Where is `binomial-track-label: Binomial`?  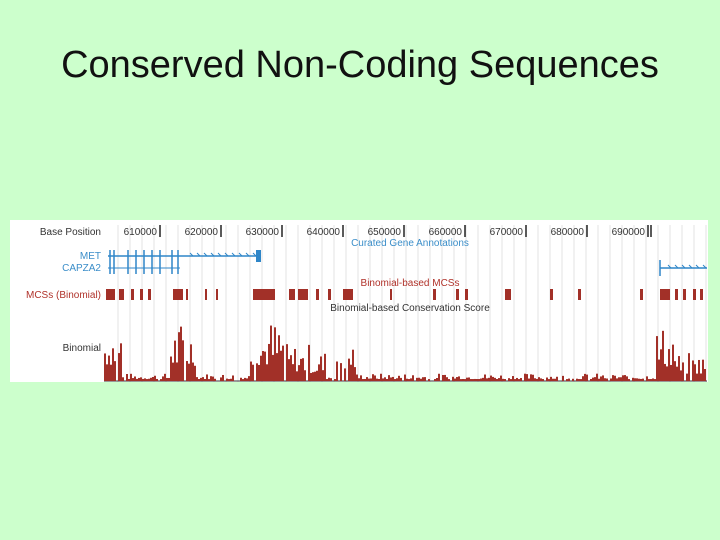 binomial-track-label: Binomial is located at coordinates (82, 348).